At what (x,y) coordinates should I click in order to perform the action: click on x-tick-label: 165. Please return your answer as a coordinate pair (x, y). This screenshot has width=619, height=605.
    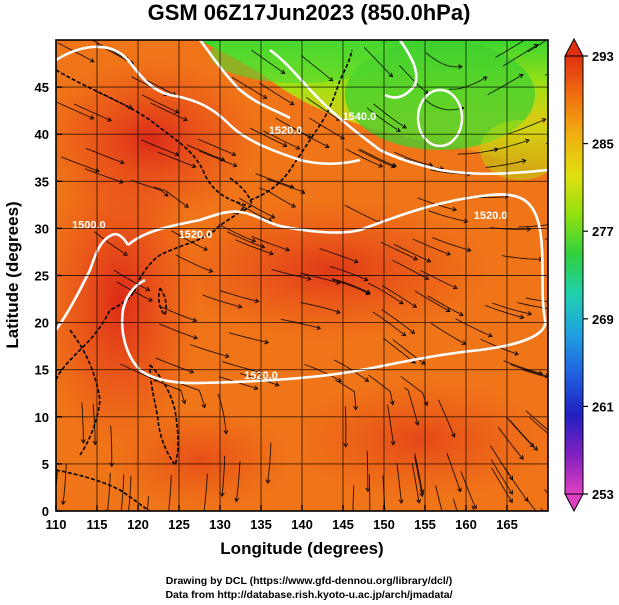
    Looking at the image, I should click on (507, 524).